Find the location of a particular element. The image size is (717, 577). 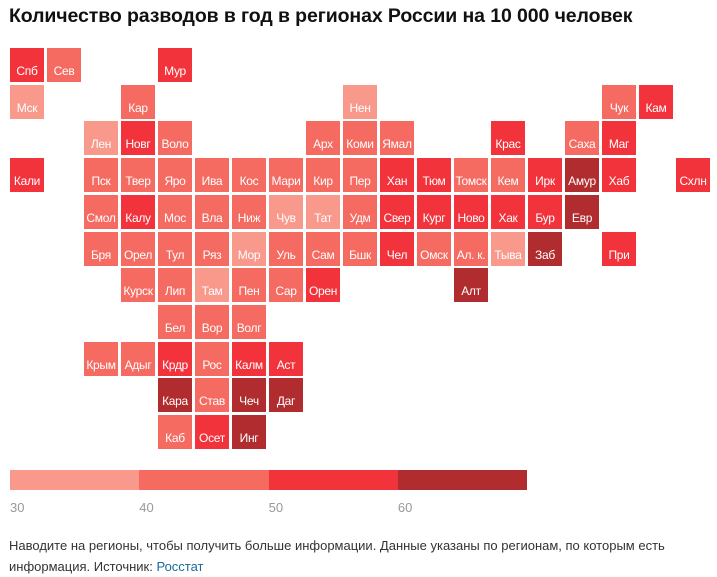

region-tile: Пск is located at coordinates (101, 175).